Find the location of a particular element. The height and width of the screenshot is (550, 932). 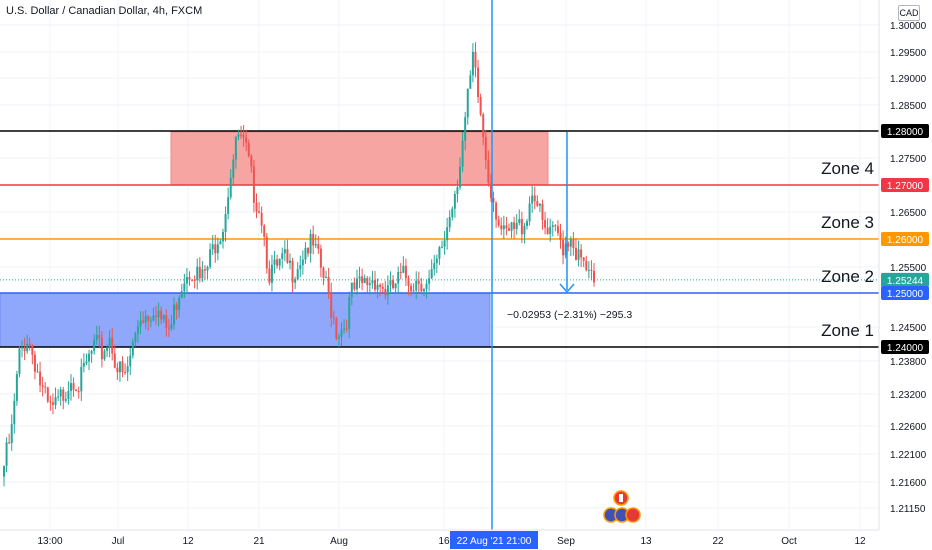

y-tick-label: 1.22600 is located at coordinates (908, 427).